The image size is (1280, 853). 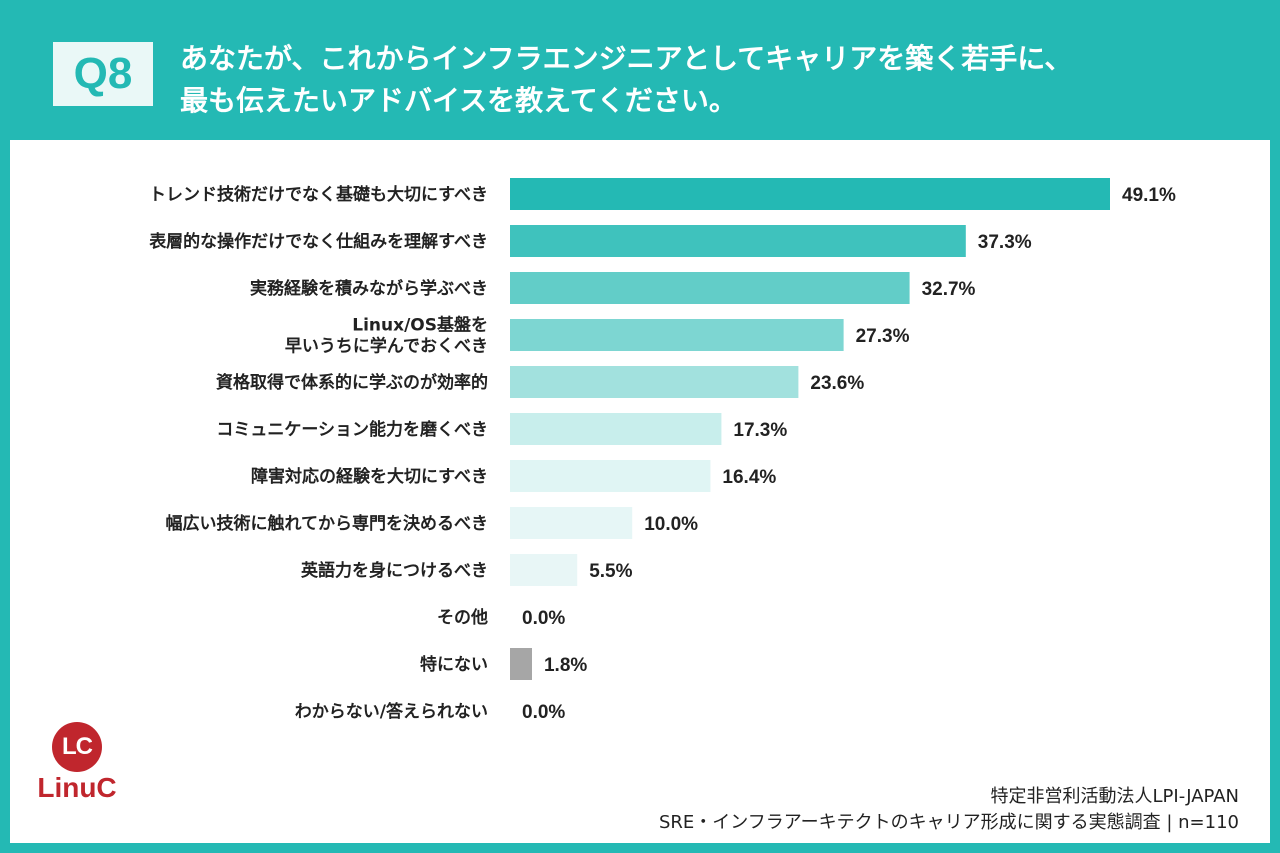 What do you see at coordinates (837, 383) in the screenshot?
I see `value-label: 23.6%` at bounding box center [837, 383].